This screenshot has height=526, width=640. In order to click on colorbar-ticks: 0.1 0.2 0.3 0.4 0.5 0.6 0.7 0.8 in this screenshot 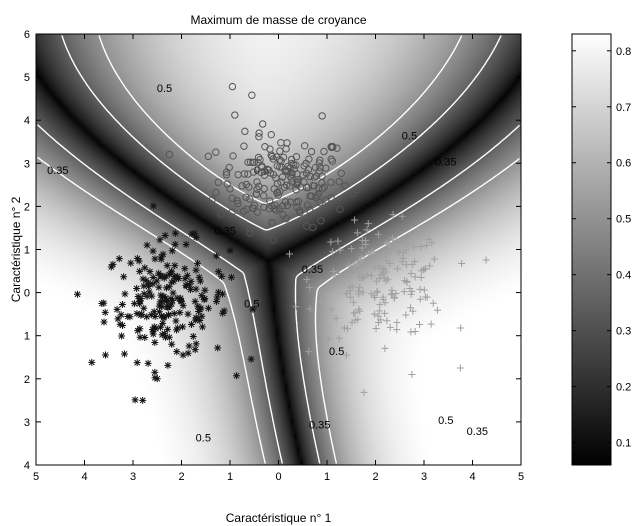, I will do `click(601, 248)`.